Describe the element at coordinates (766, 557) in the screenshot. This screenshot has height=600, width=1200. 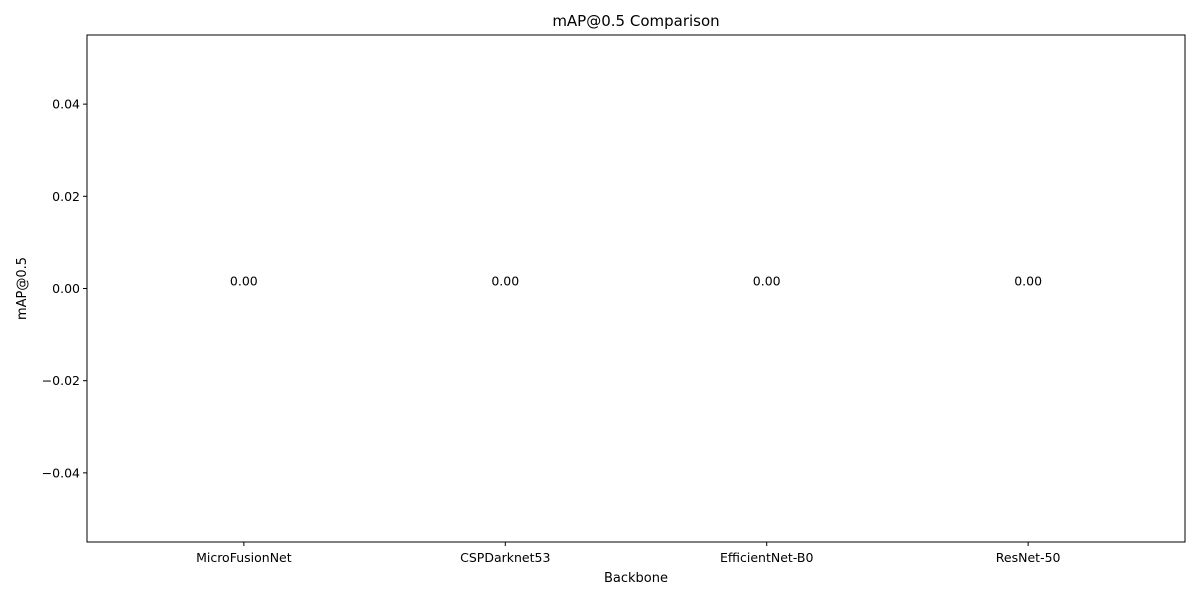
I see `x-tick-label: EfficientNet-B0` at that location.